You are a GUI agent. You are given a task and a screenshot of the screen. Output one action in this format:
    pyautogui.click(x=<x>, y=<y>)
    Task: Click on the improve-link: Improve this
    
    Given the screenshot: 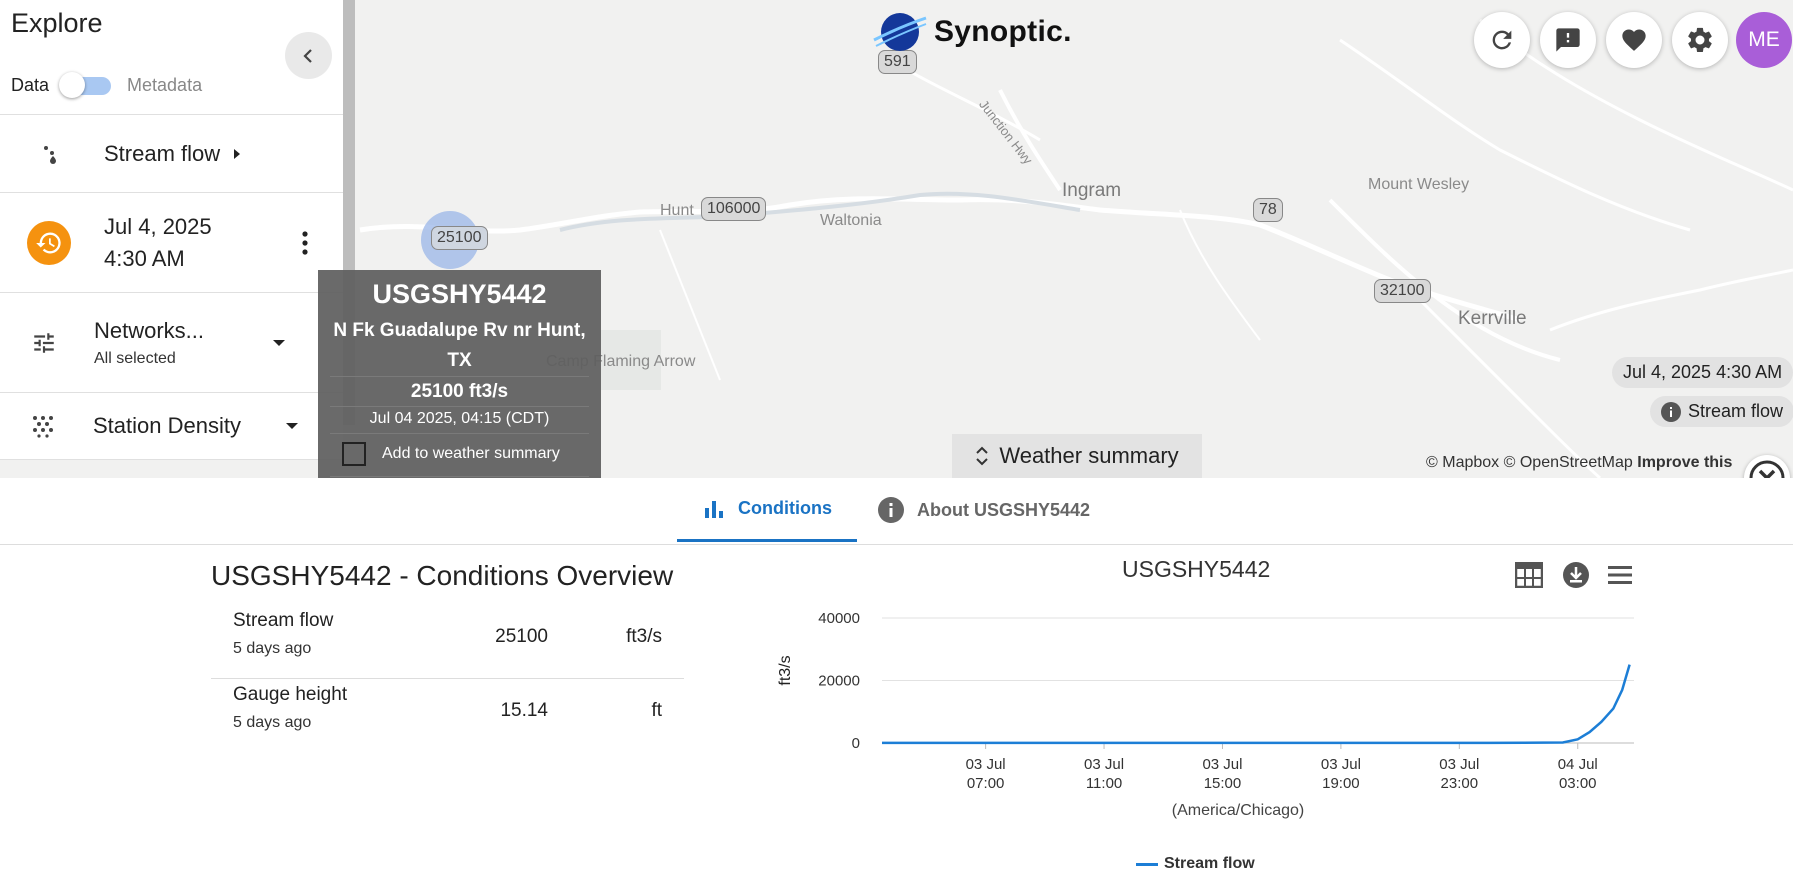 What is the action you would take?
    pyautogui.click(x=1685, y=462)
    